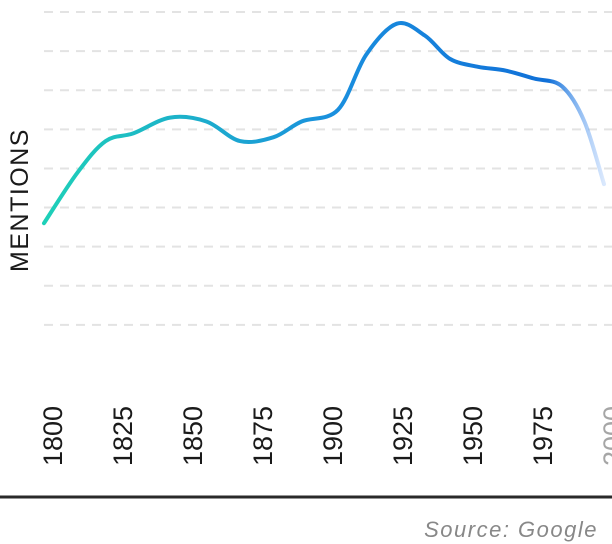 This screenshot has height=544, width=612. What do you see at coordinates (605, 436) in the screenshot?
I see `x-tick-label: 2000` at bounding box center [605, 436].